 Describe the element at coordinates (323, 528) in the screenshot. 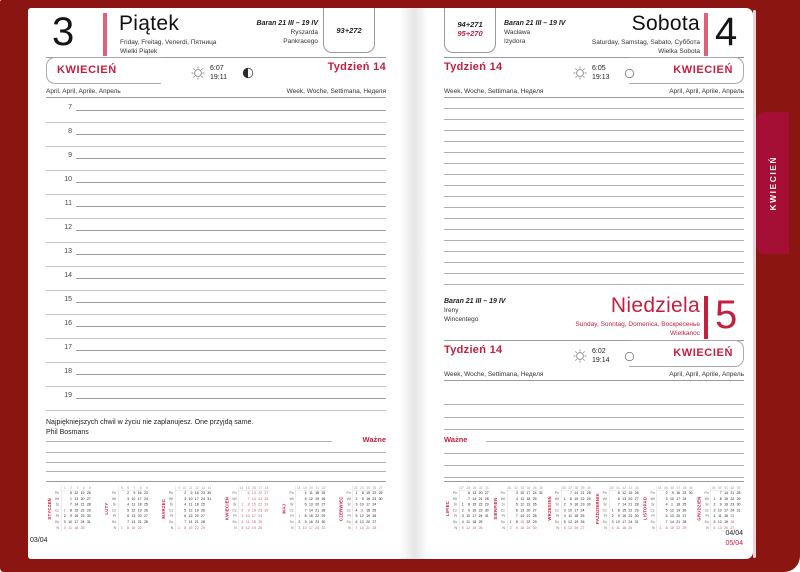

I see `mini-cal-cell: 31` at that location.